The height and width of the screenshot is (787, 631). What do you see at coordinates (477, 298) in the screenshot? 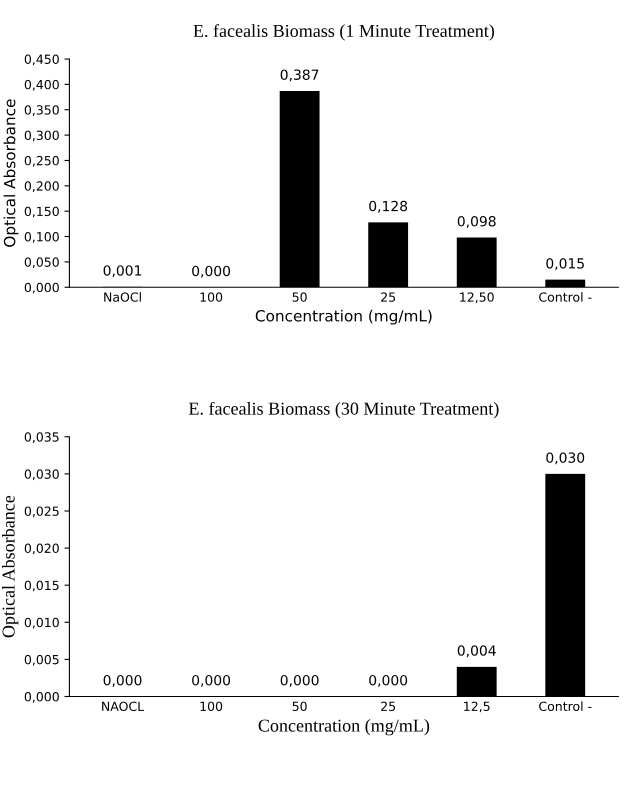
I see `x-tick-label: 12,50` at bounding box center [477, 298].